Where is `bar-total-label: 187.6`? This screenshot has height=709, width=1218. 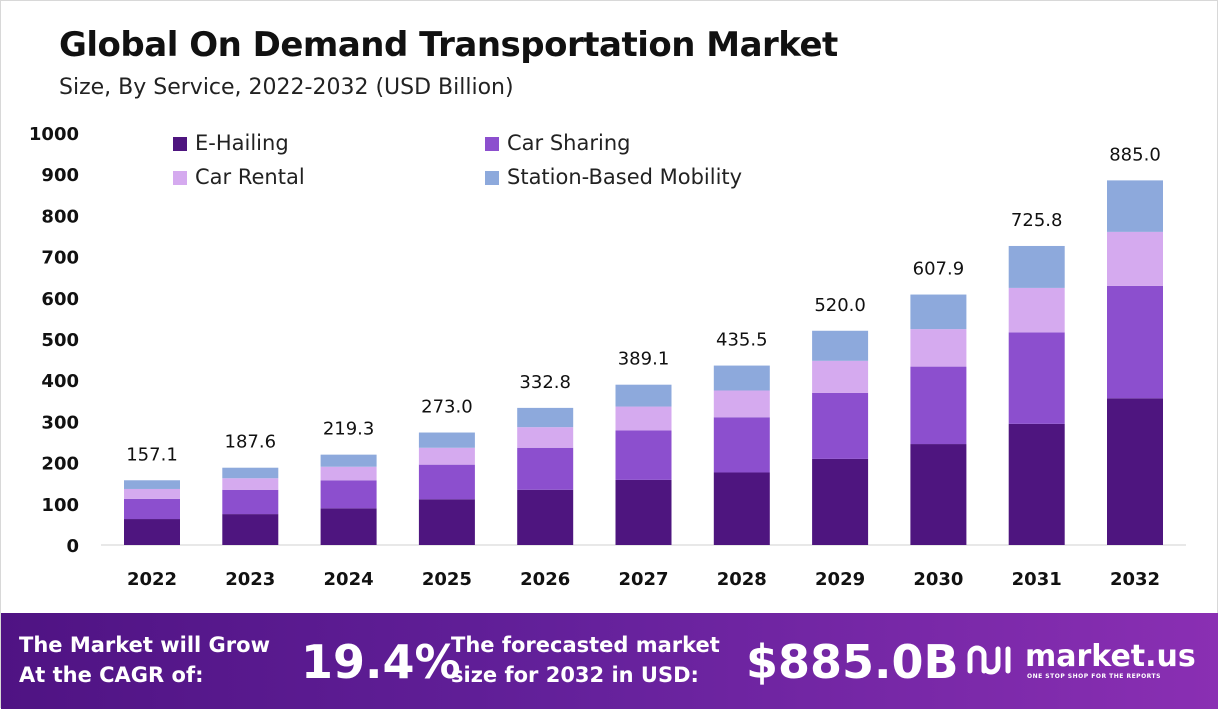
bar-total-label: 187.6 is located at coordinates (251, 442).